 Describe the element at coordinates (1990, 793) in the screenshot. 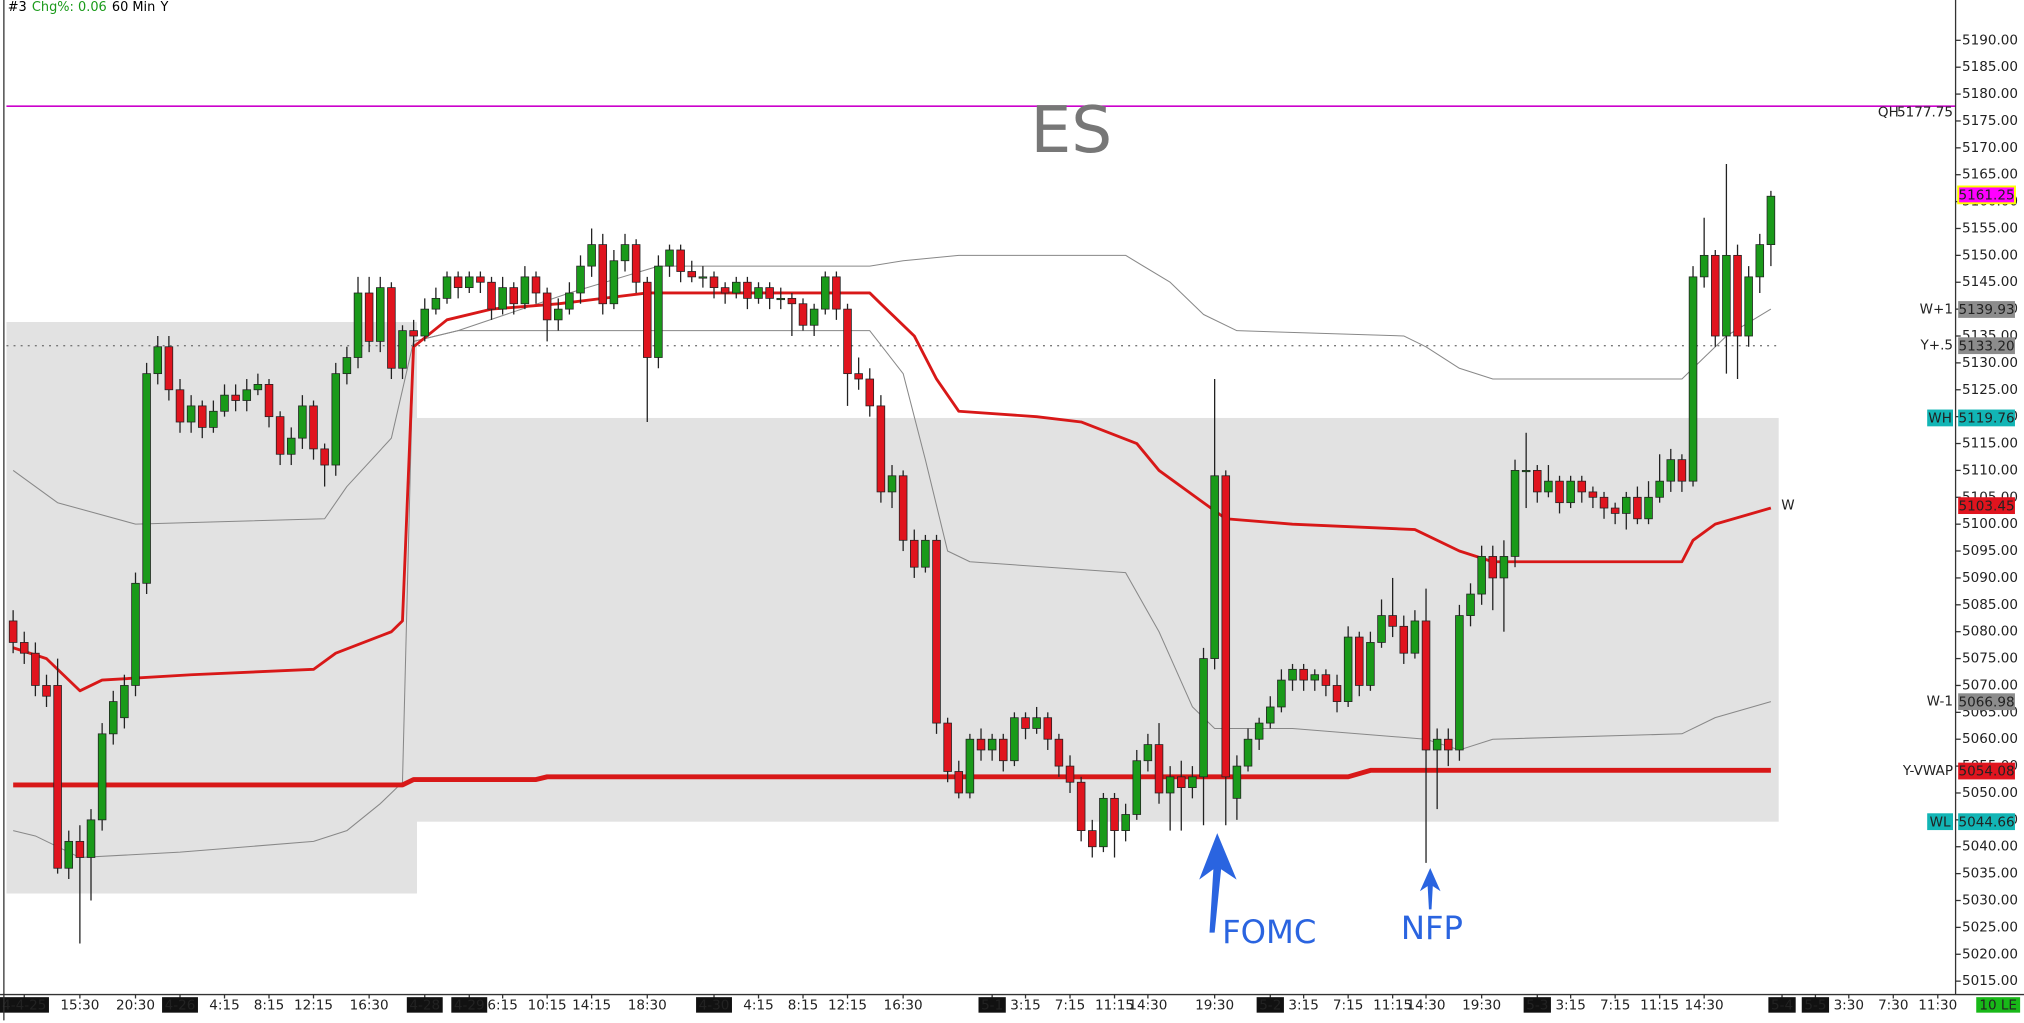

I see `y-tick-label: 5050.00` at that location.